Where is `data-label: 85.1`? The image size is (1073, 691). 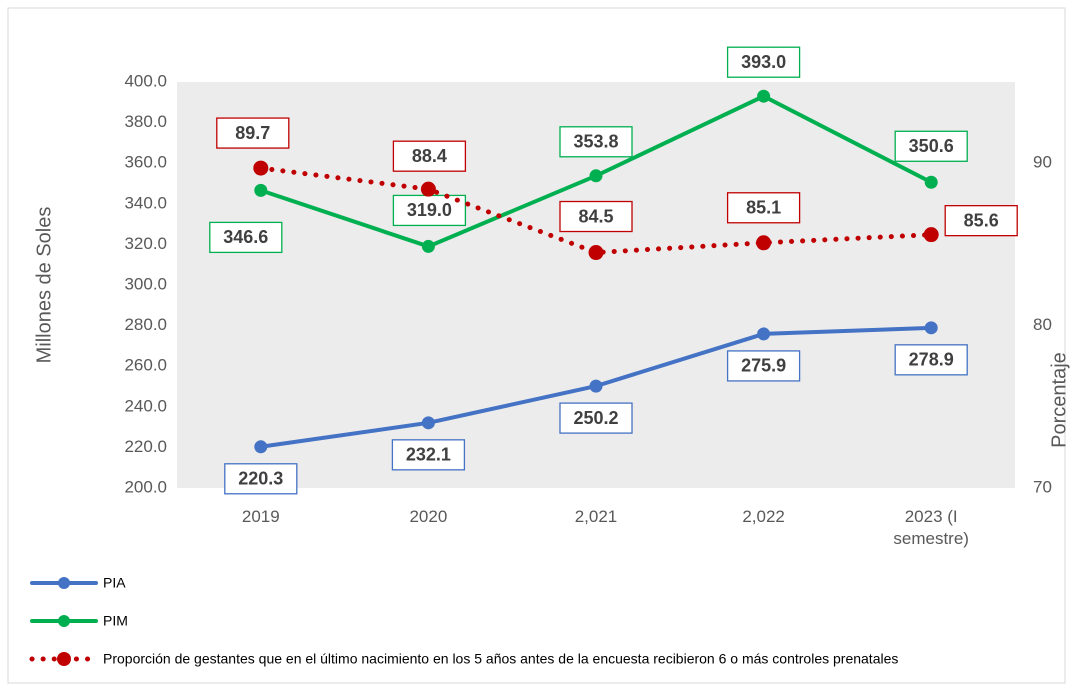 data-label: 85.1 is located at coordinates (763, 208).